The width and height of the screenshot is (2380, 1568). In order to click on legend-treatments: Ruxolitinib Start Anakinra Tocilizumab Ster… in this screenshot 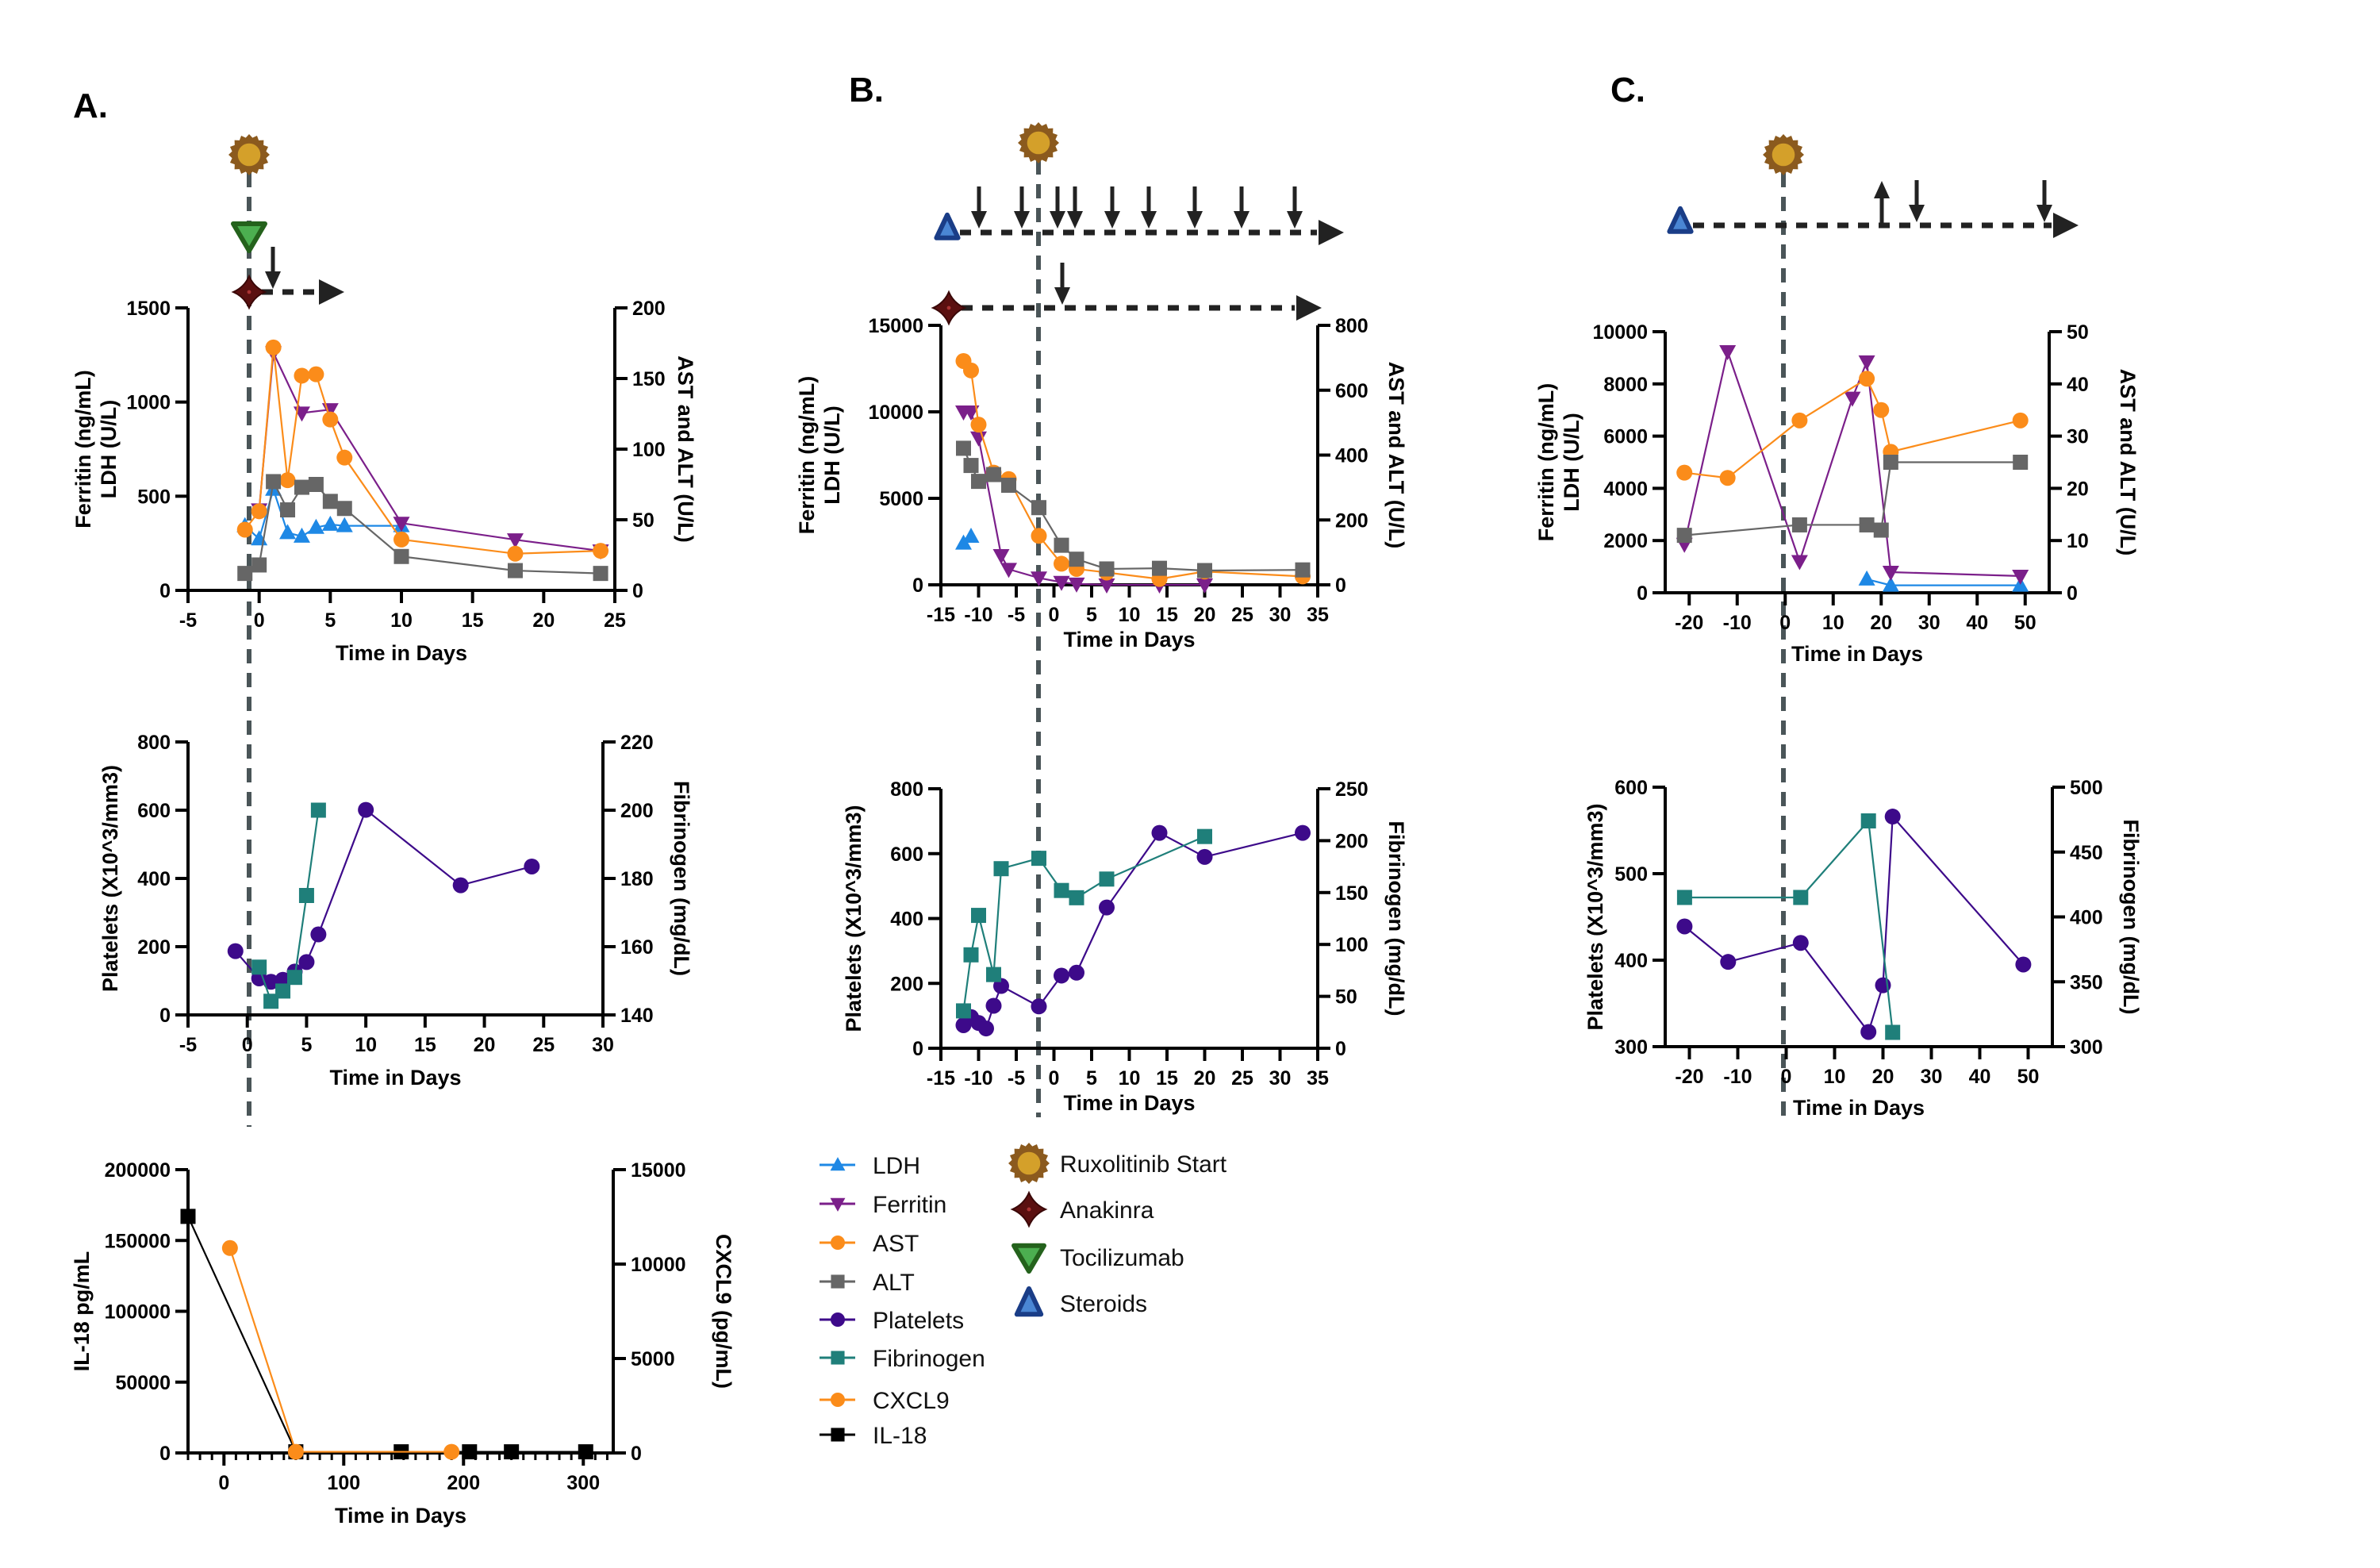, I will do `click(1117, 1230)`.